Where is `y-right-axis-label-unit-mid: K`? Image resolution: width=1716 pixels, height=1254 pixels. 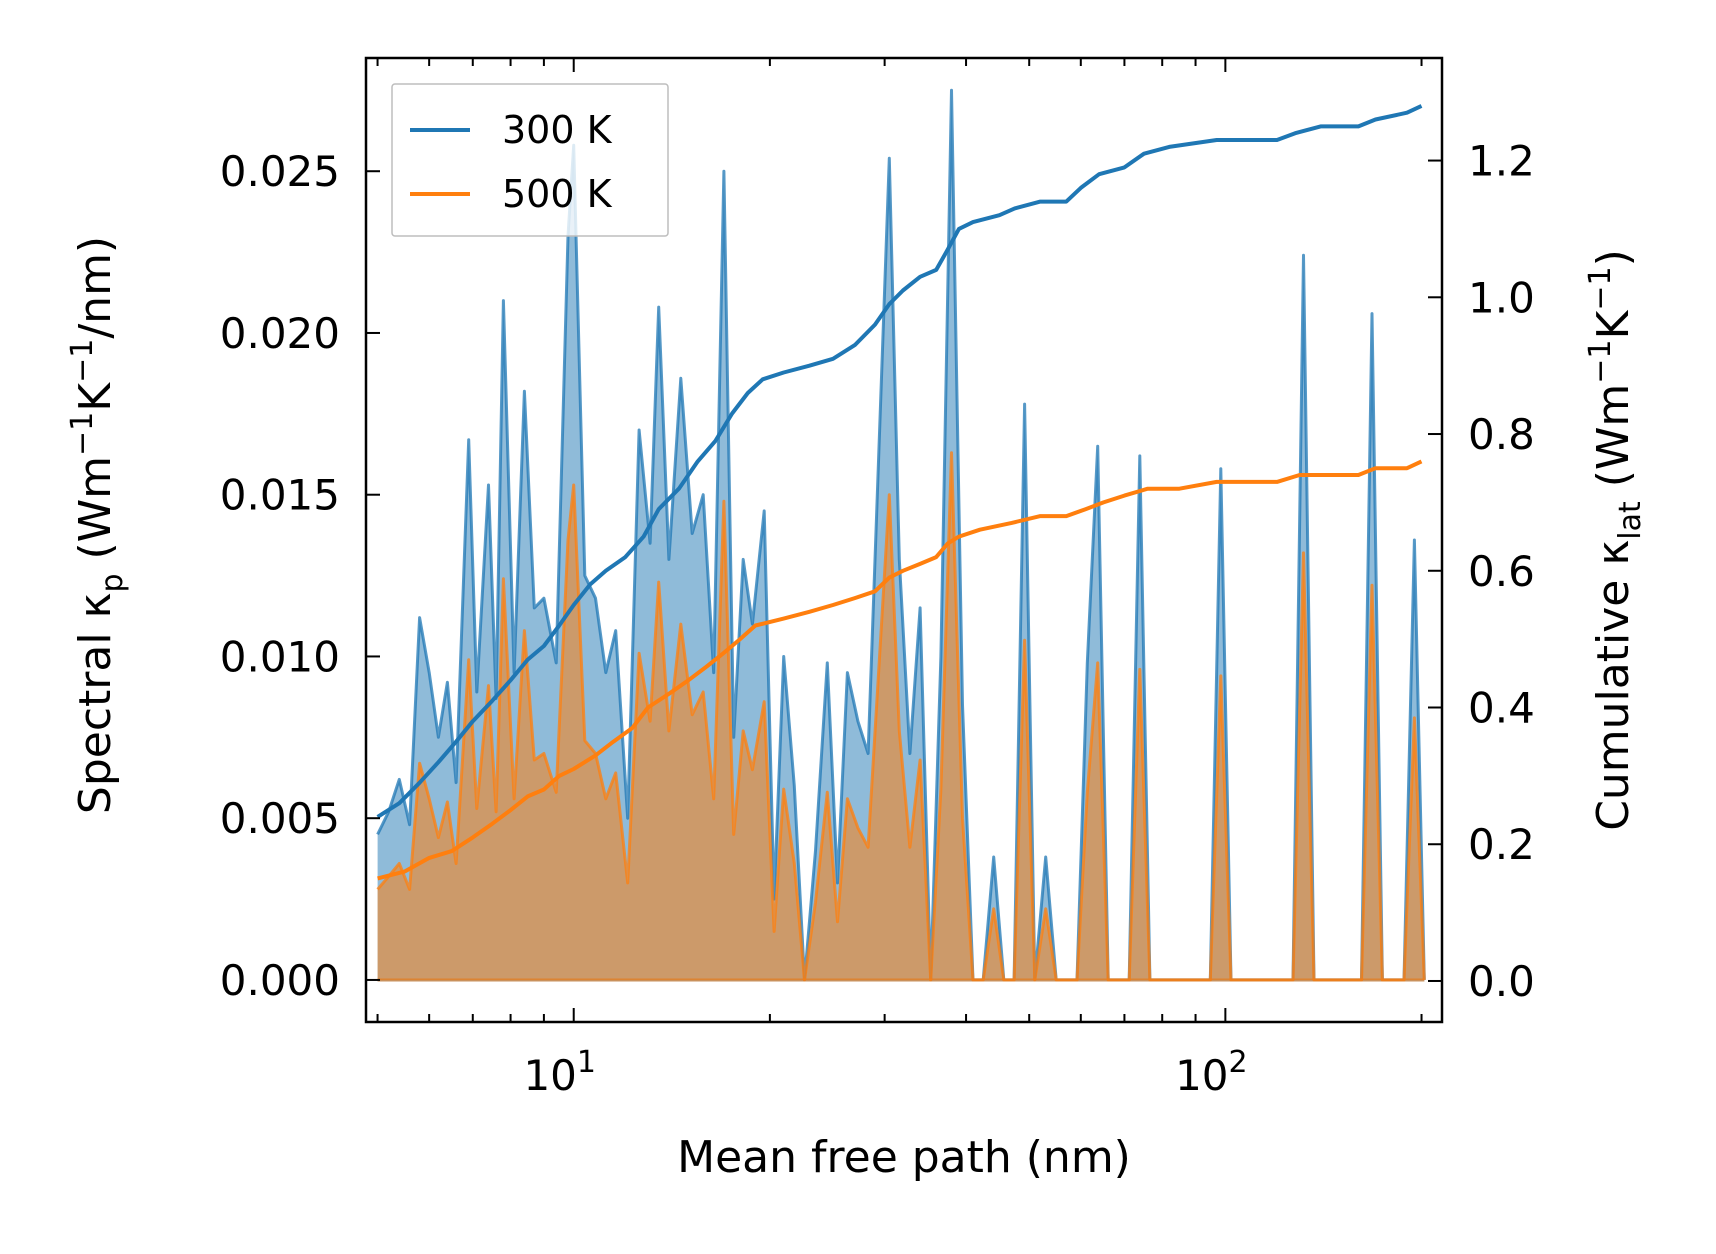 y-right-axis-label-unit-mid: K is located at coordinates (1613, 324).